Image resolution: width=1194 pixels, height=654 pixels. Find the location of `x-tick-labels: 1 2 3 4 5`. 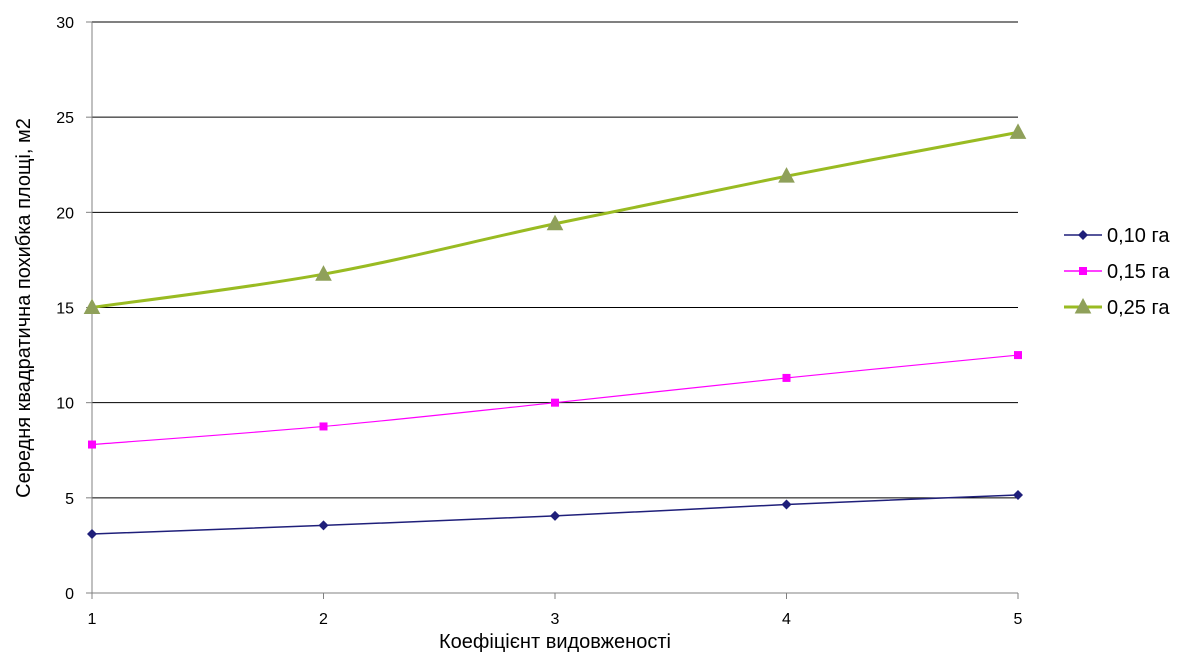

x-tick-labels: 1 2 3 4 5 is located at coordinates (555, 619).